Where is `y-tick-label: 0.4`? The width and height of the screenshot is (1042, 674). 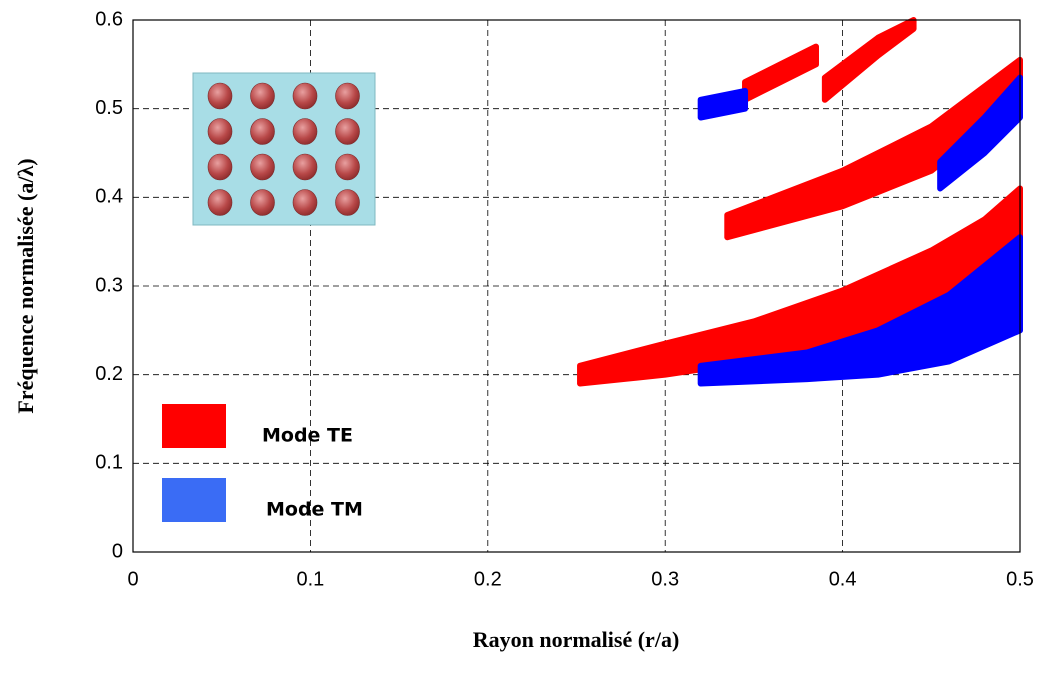 y-tick-label: 0.4 is located at coordinates (109, 197).